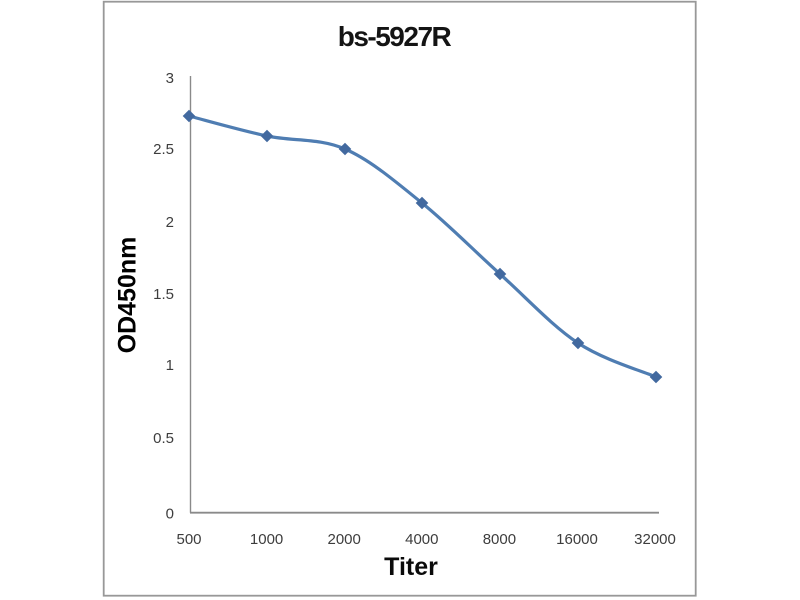 The width and height of the screenshot is (800, 600). Describe the element at coordinates (266, 539) in the screenshot. I see `svg-text: 1000` at that location.